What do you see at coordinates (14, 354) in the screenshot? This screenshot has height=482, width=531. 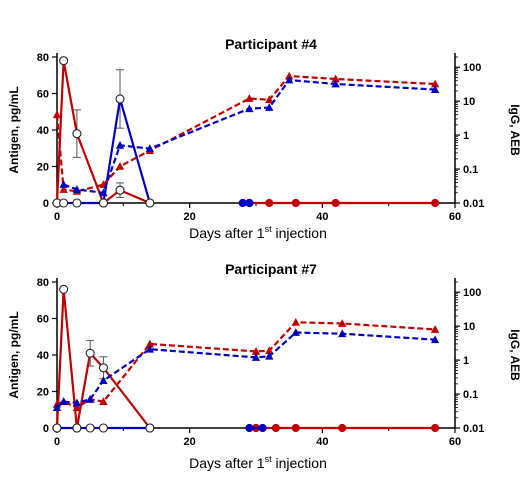 I see `y-axis-label: Antigen, pg/mL` at bounding box center [14, 354].